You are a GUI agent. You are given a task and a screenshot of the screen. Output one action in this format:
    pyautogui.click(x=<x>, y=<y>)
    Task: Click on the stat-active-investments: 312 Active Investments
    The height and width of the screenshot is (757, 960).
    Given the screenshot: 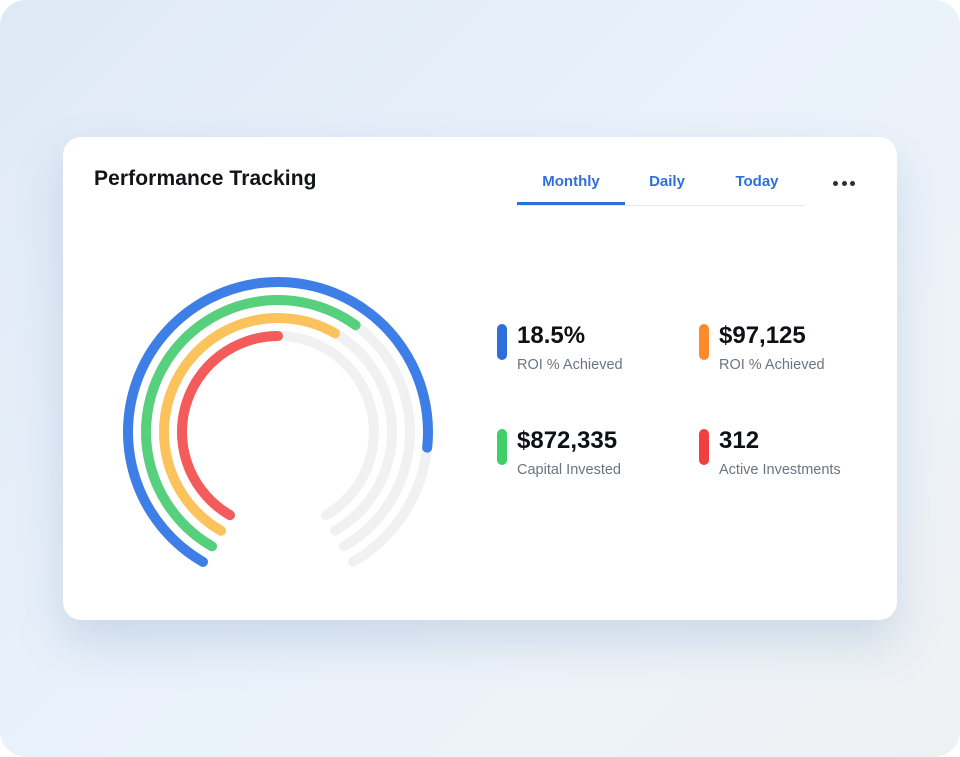 What is the action you would take?
    pyautogui.click(x=789, y=457)
    